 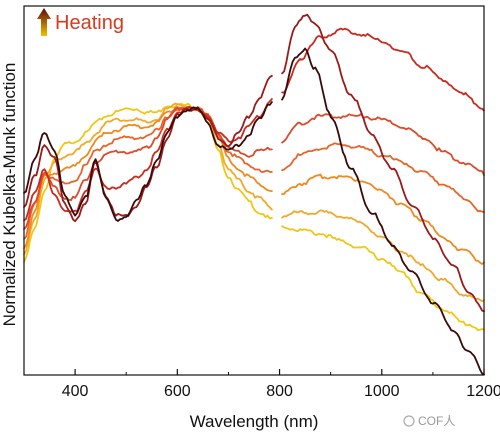 I want to click on x-tick-label-1000: 1000, so click(x=382, y=391).